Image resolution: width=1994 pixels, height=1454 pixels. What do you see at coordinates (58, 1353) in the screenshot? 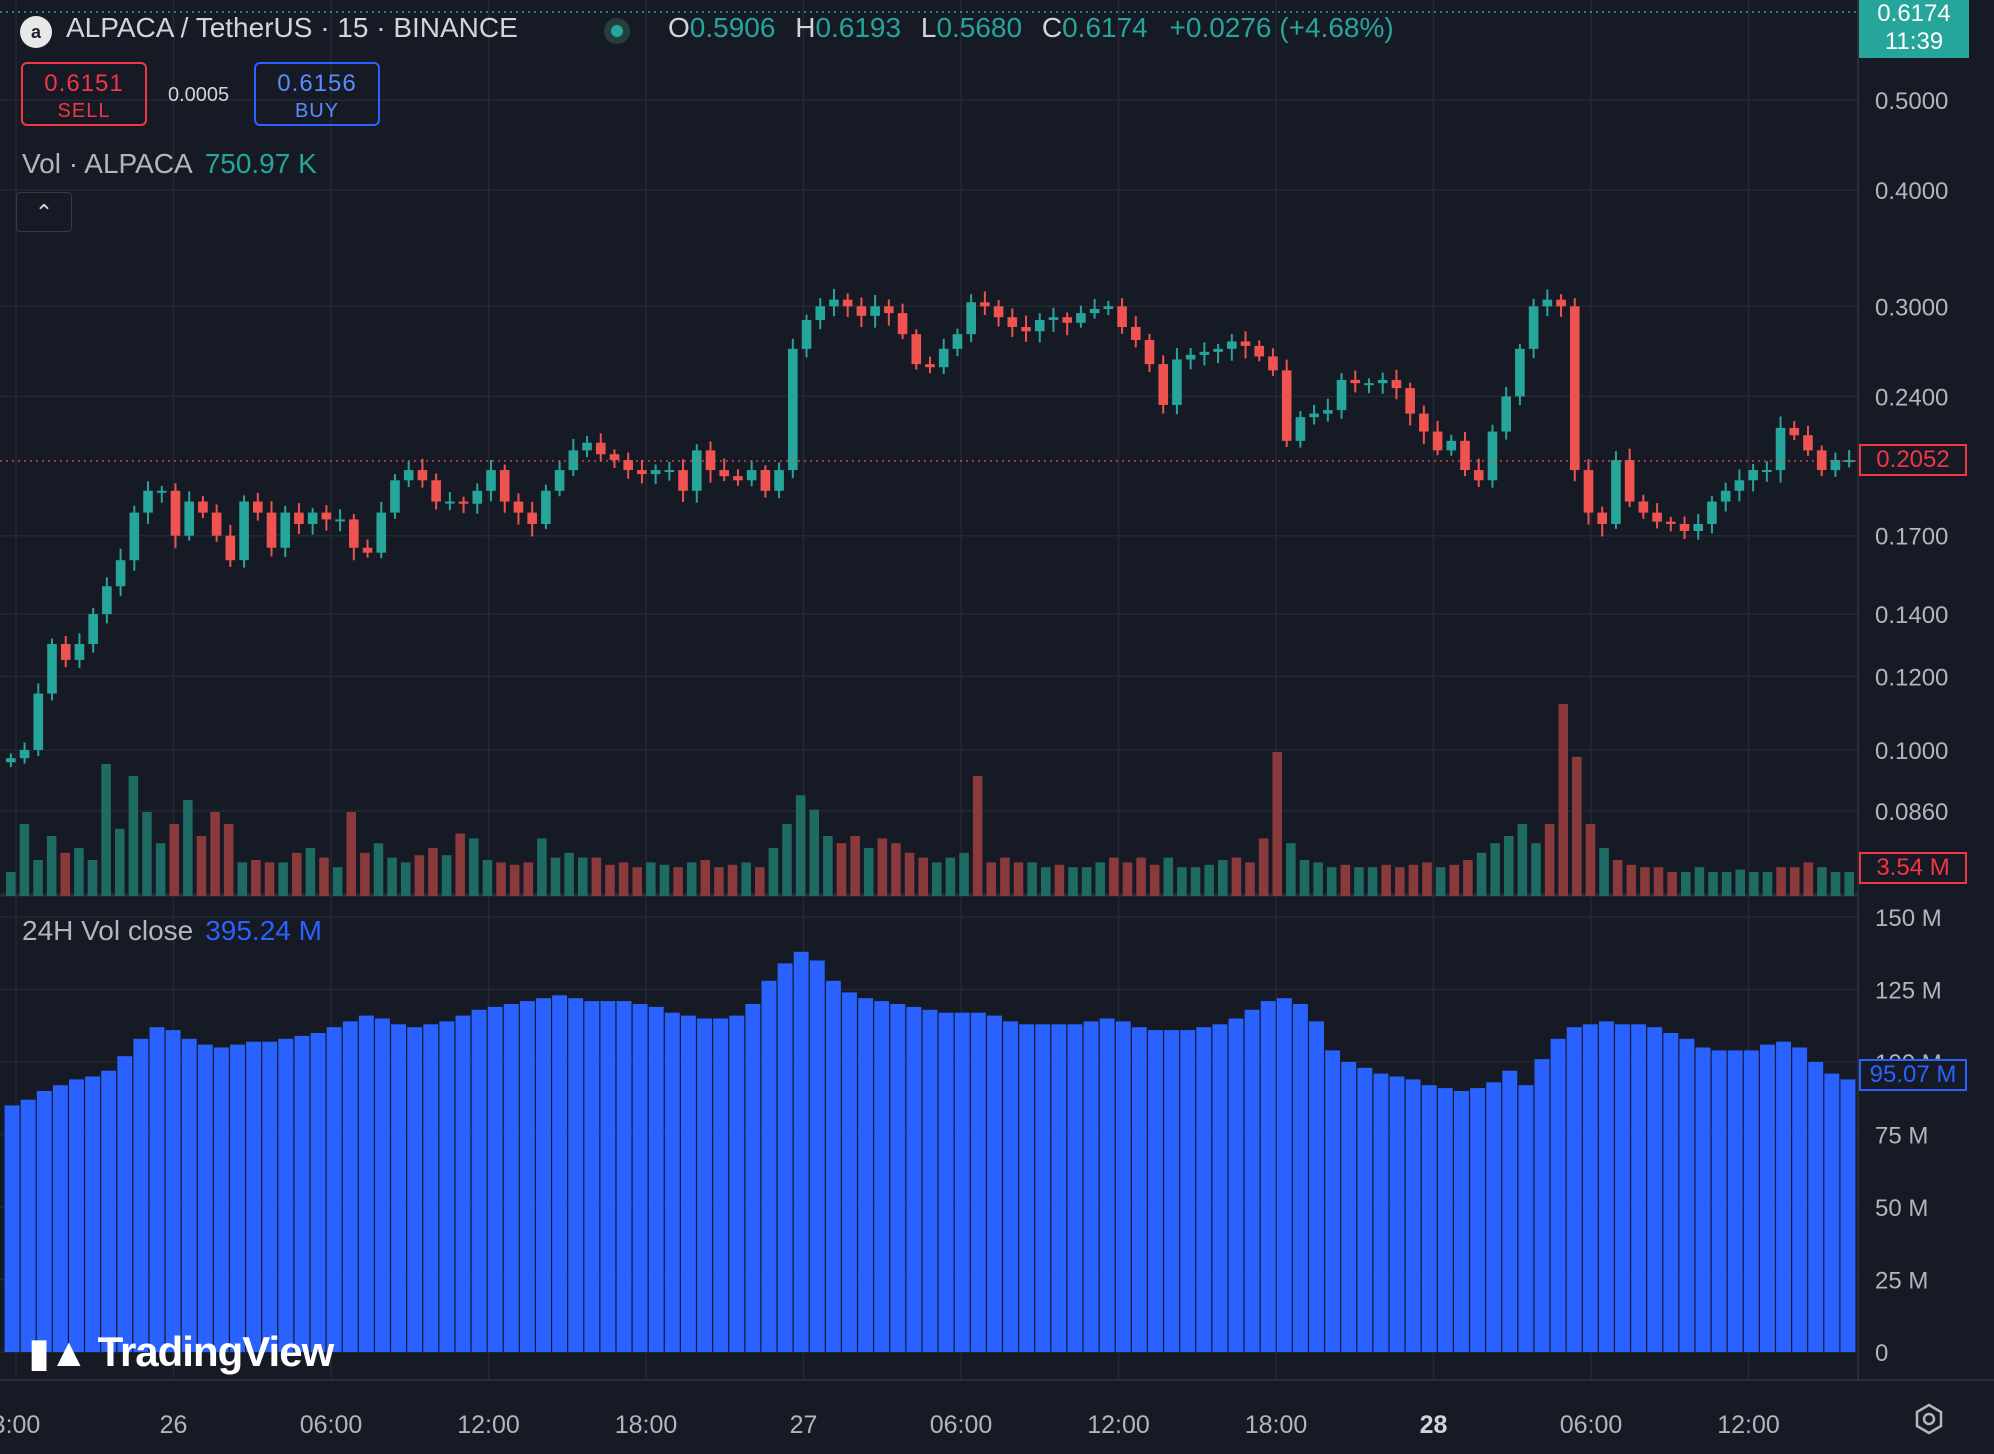
I see `tradingview-logo-icon: ▮▲` at bounding box center [58, 1353].